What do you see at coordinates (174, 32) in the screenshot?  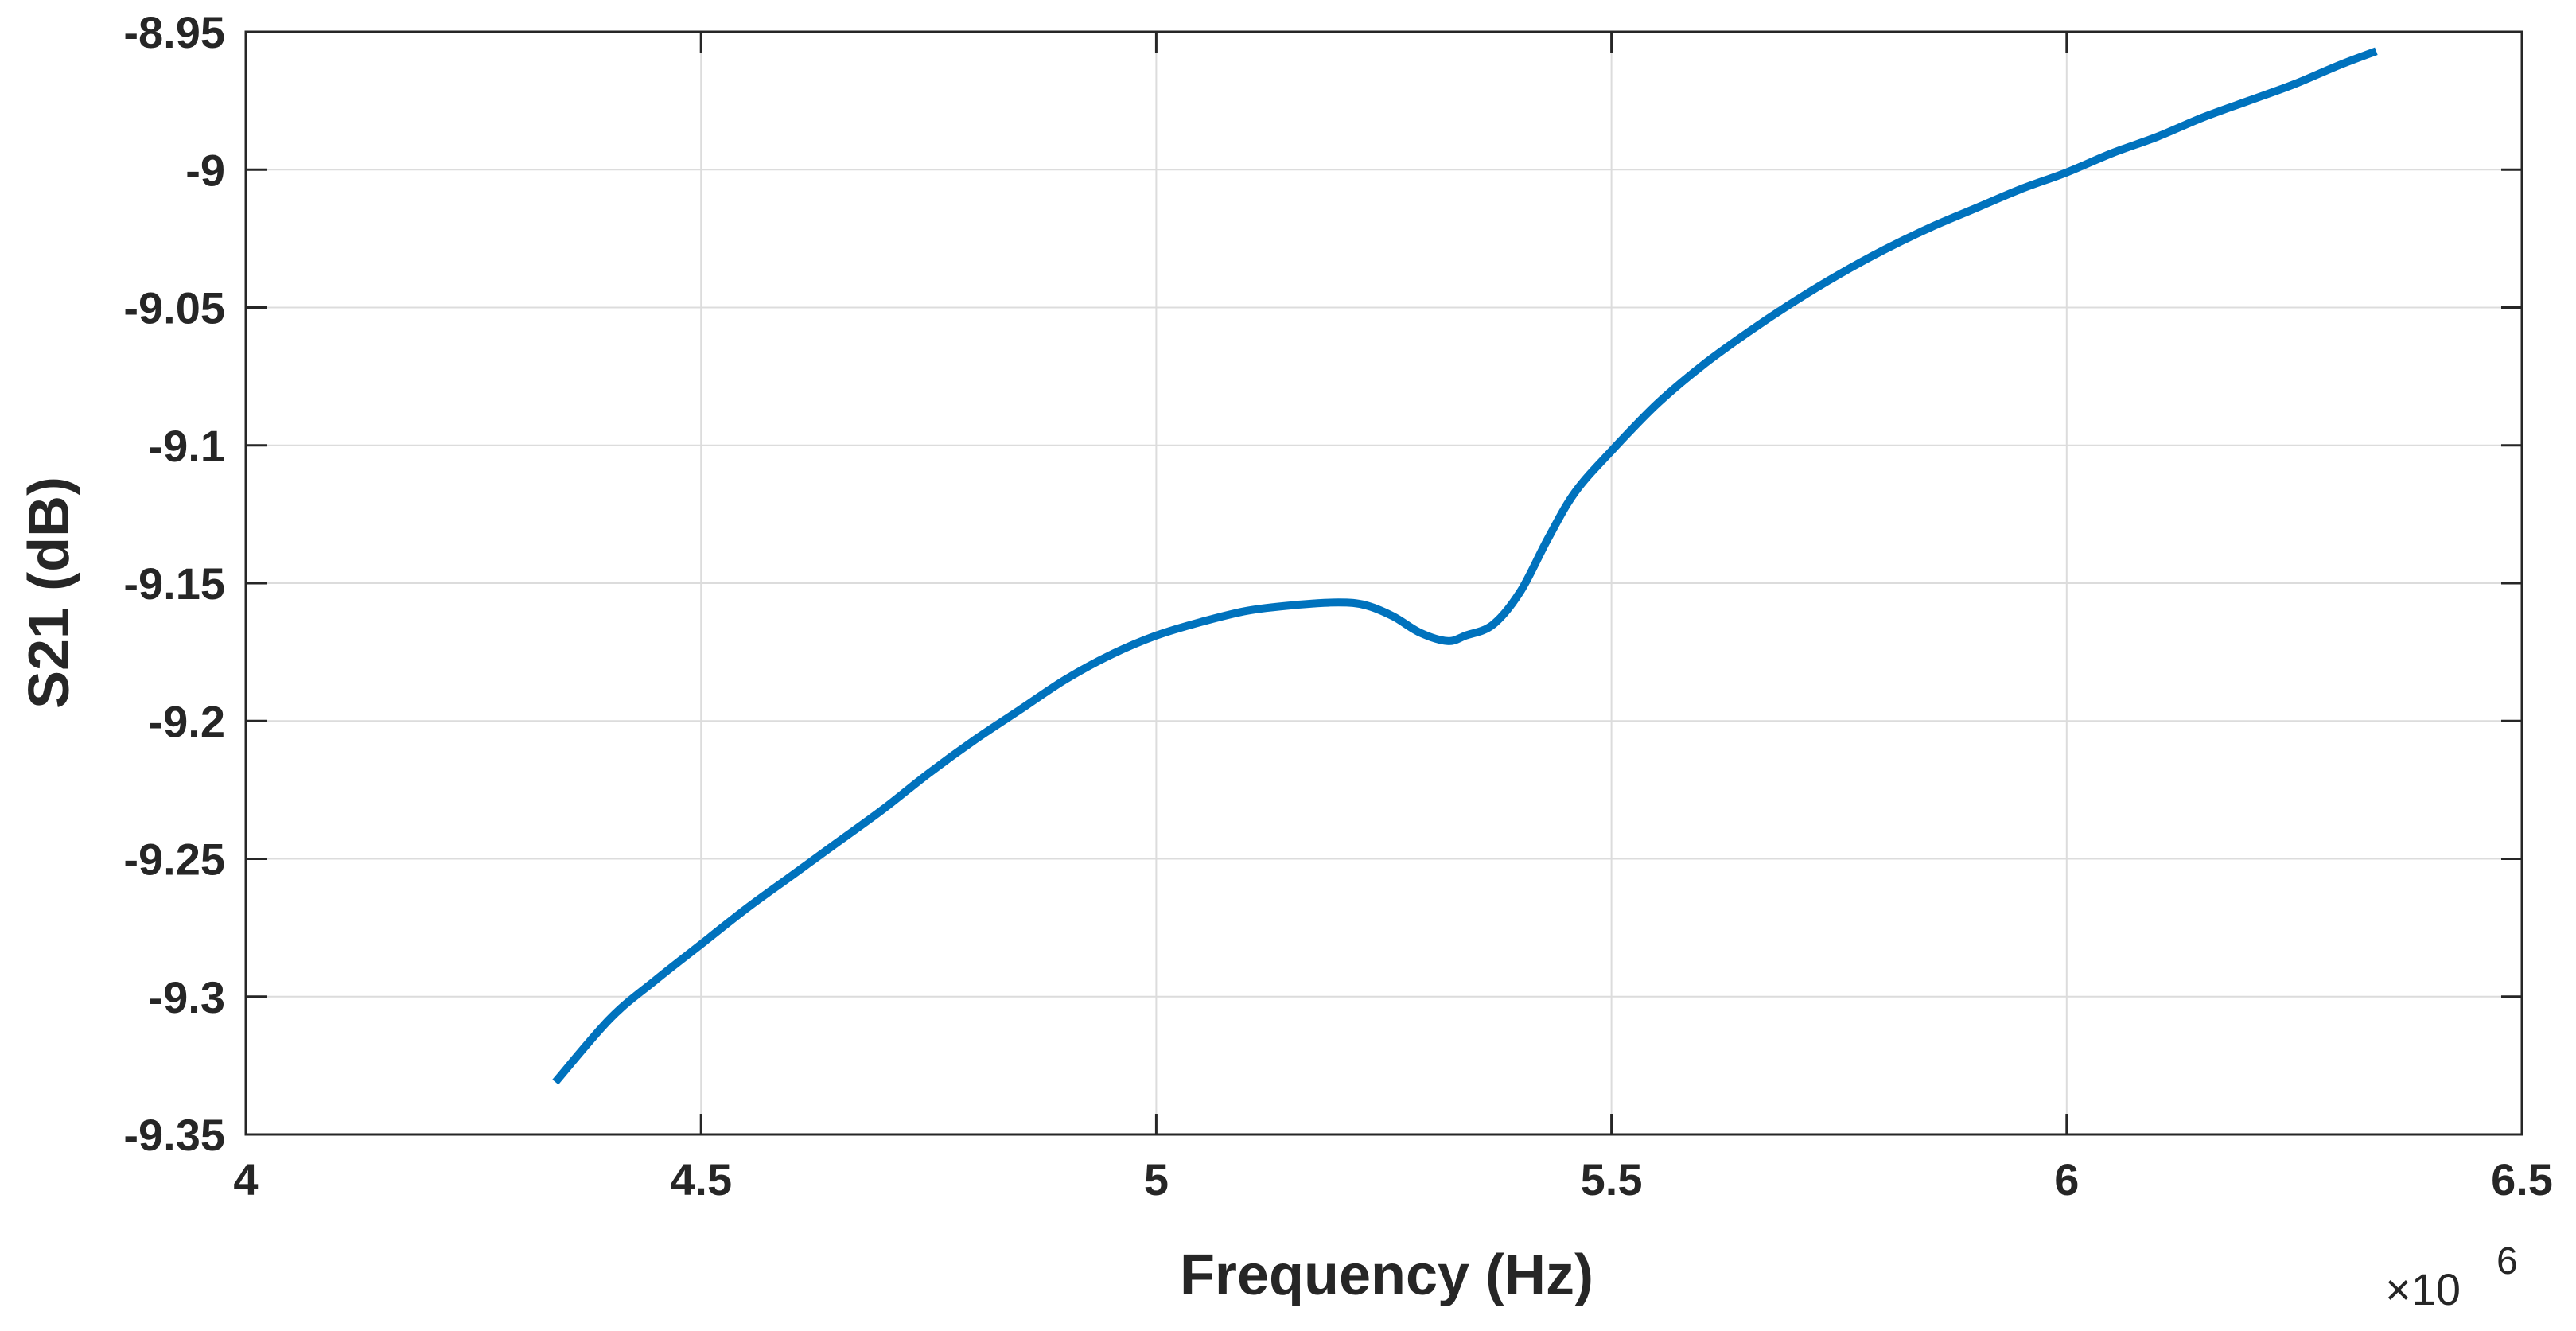 I see `y-tick-label: -8.95` at bounding box center [174, 32].